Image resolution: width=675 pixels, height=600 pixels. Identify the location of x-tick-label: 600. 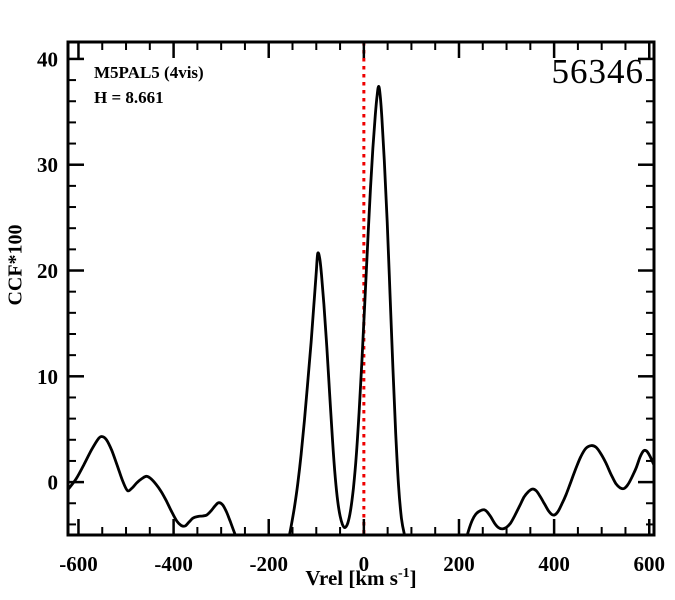
(649, 564).